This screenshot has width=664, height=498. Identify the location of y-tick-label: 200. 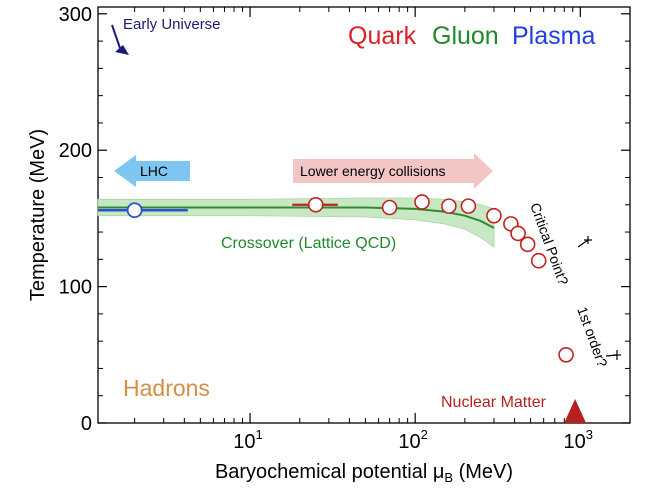
(75, 151).